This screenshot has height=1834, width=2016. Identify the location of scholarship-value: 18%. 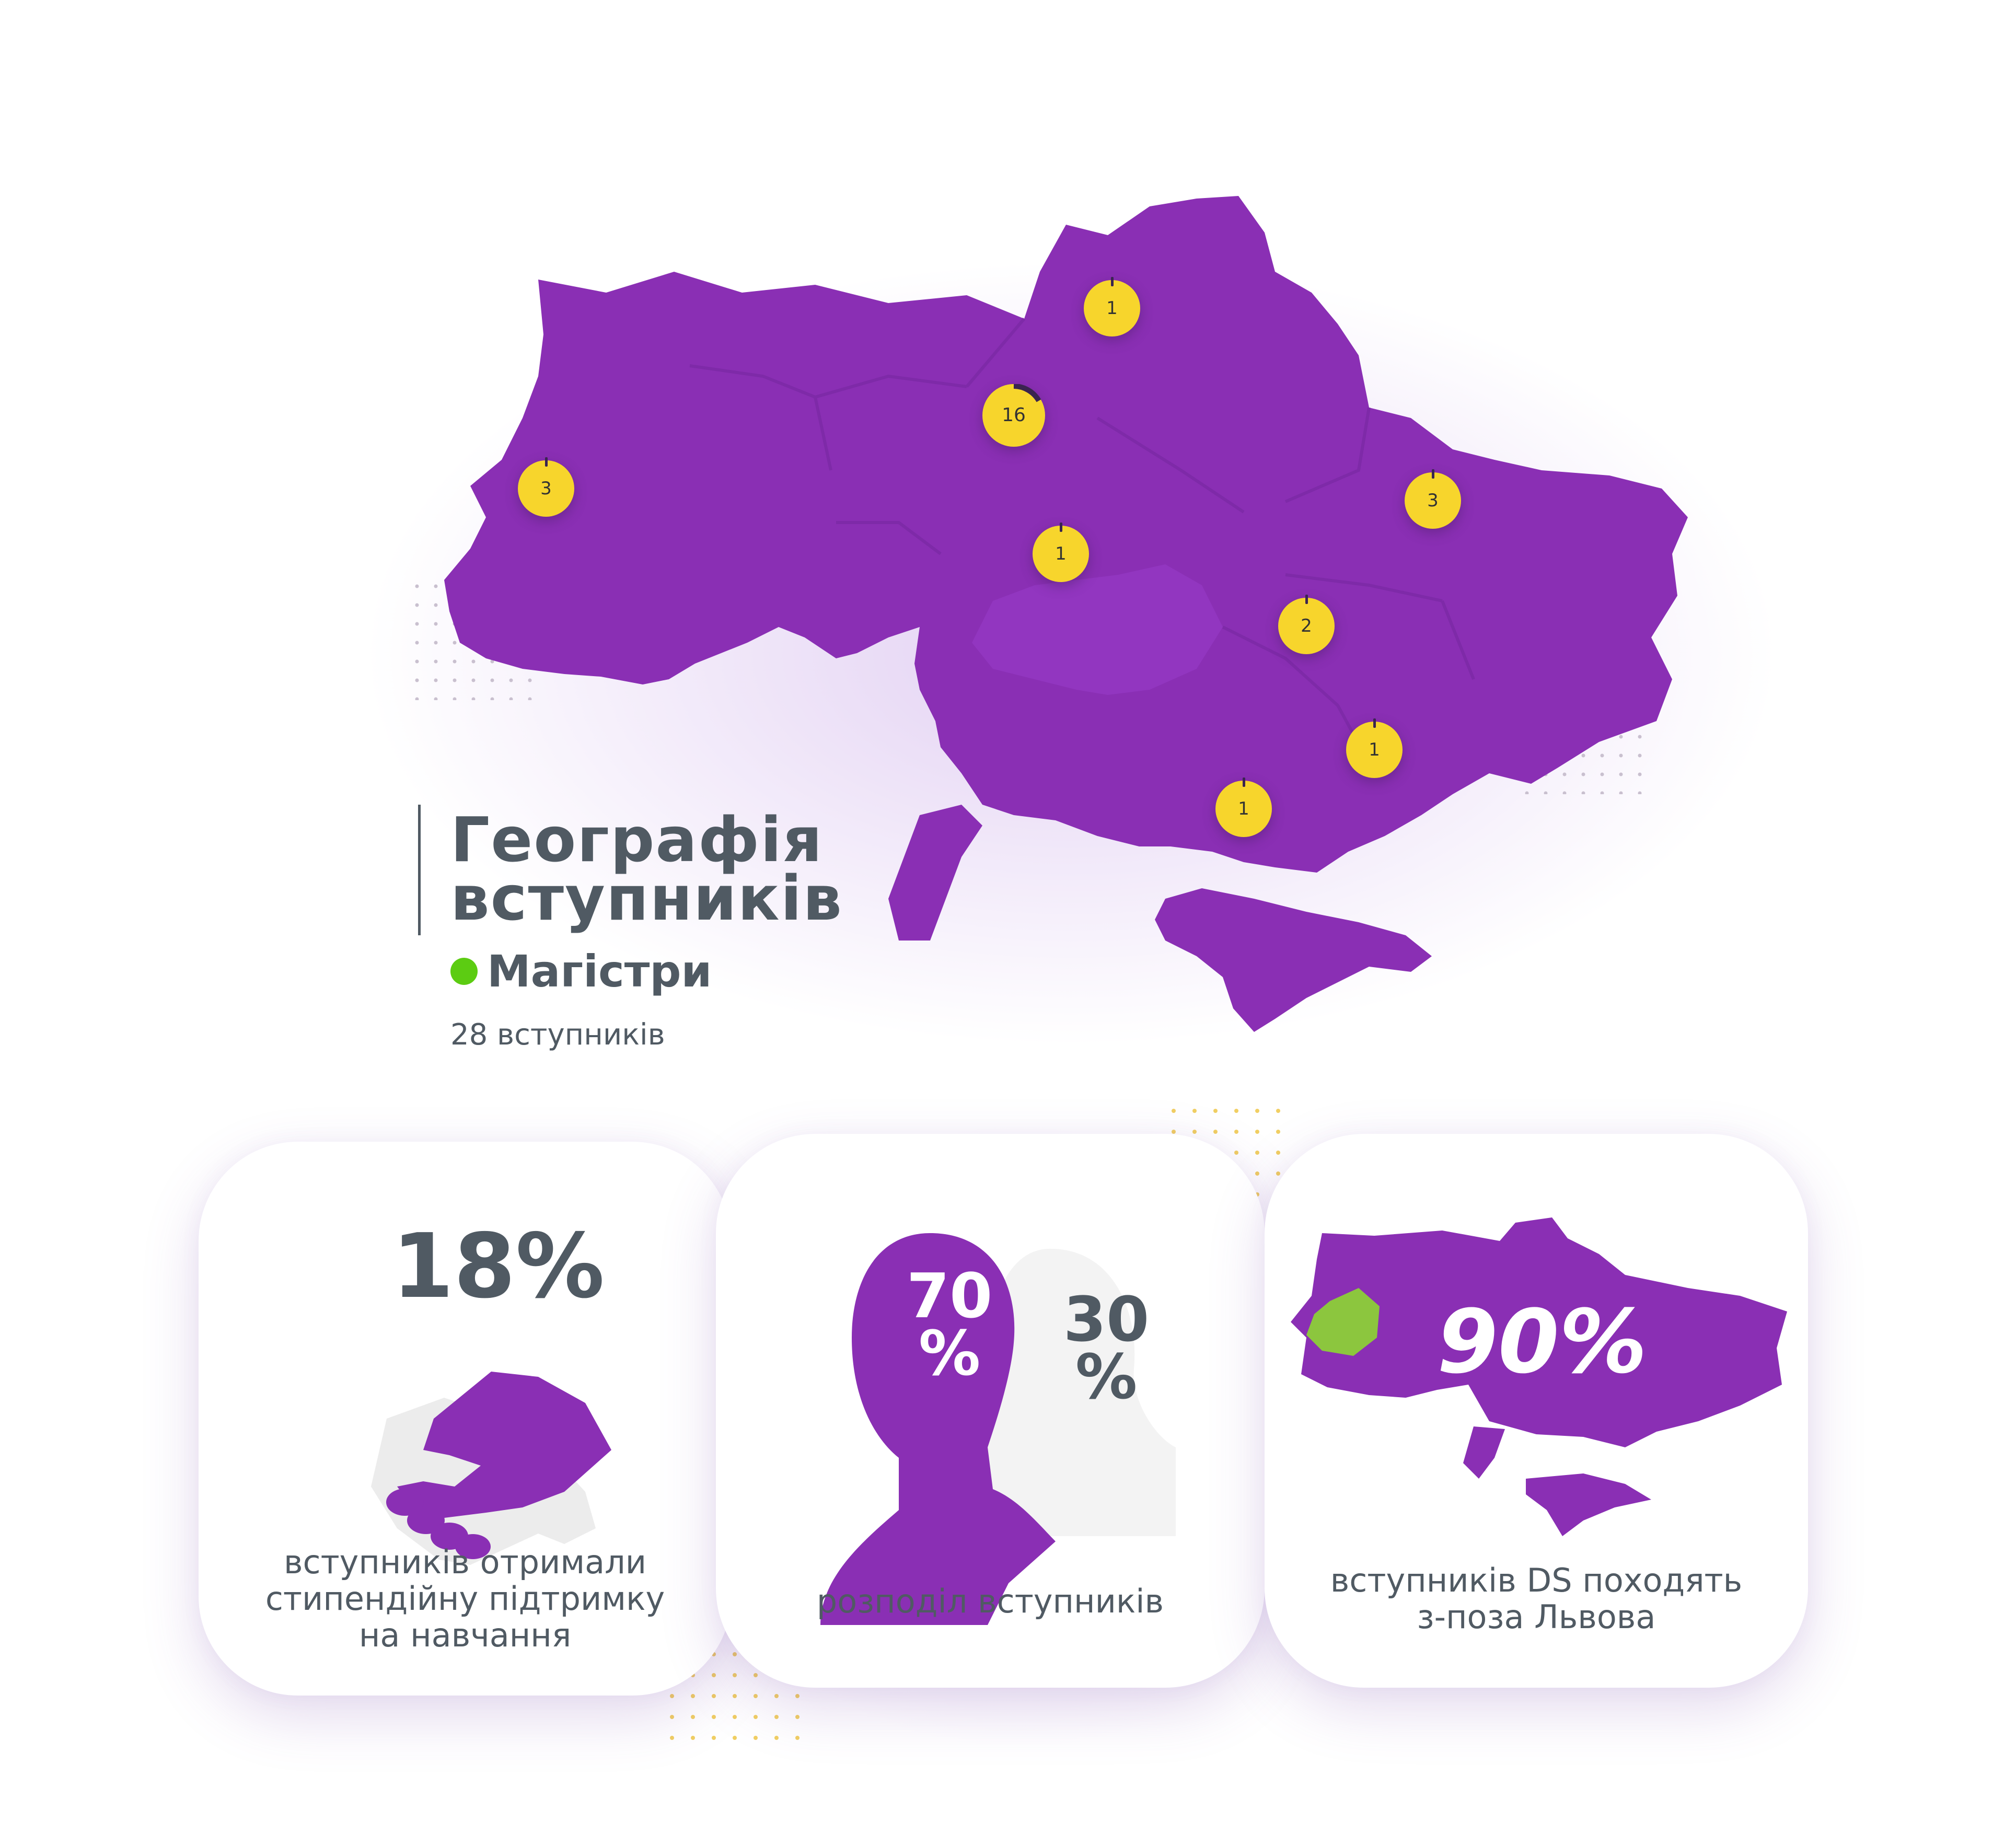
(499, 1266).